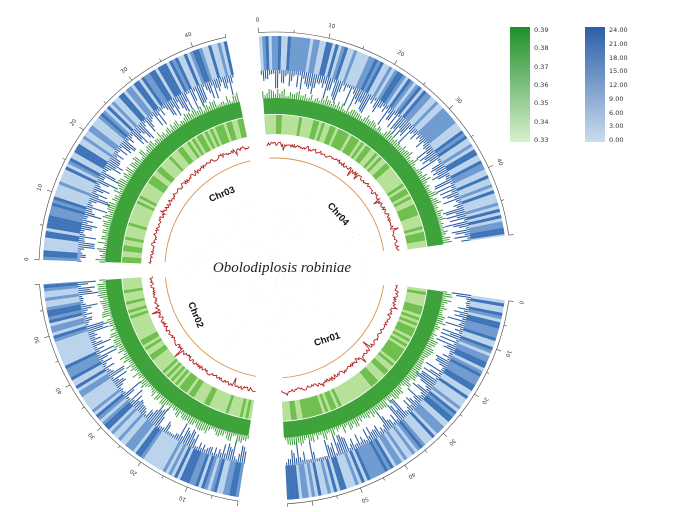  What do you see at coordinates (451, 107) in the screenshot?
I see `position-tick` at bounding box center [451, 107].